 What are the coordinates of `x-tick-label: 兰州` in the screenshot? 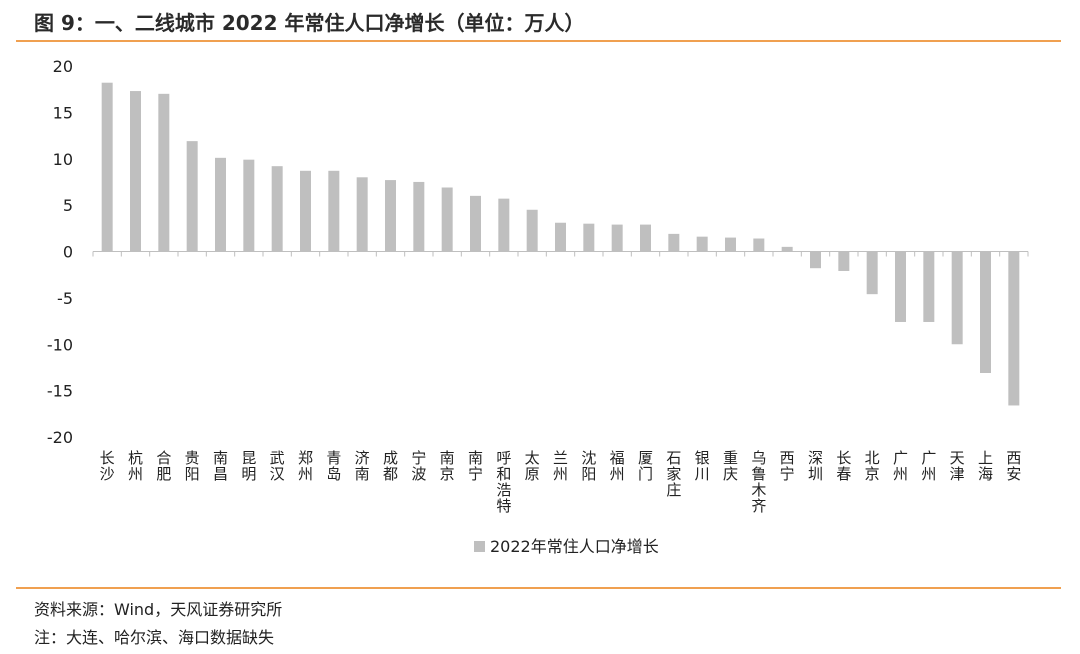 It's located at (560, 466).